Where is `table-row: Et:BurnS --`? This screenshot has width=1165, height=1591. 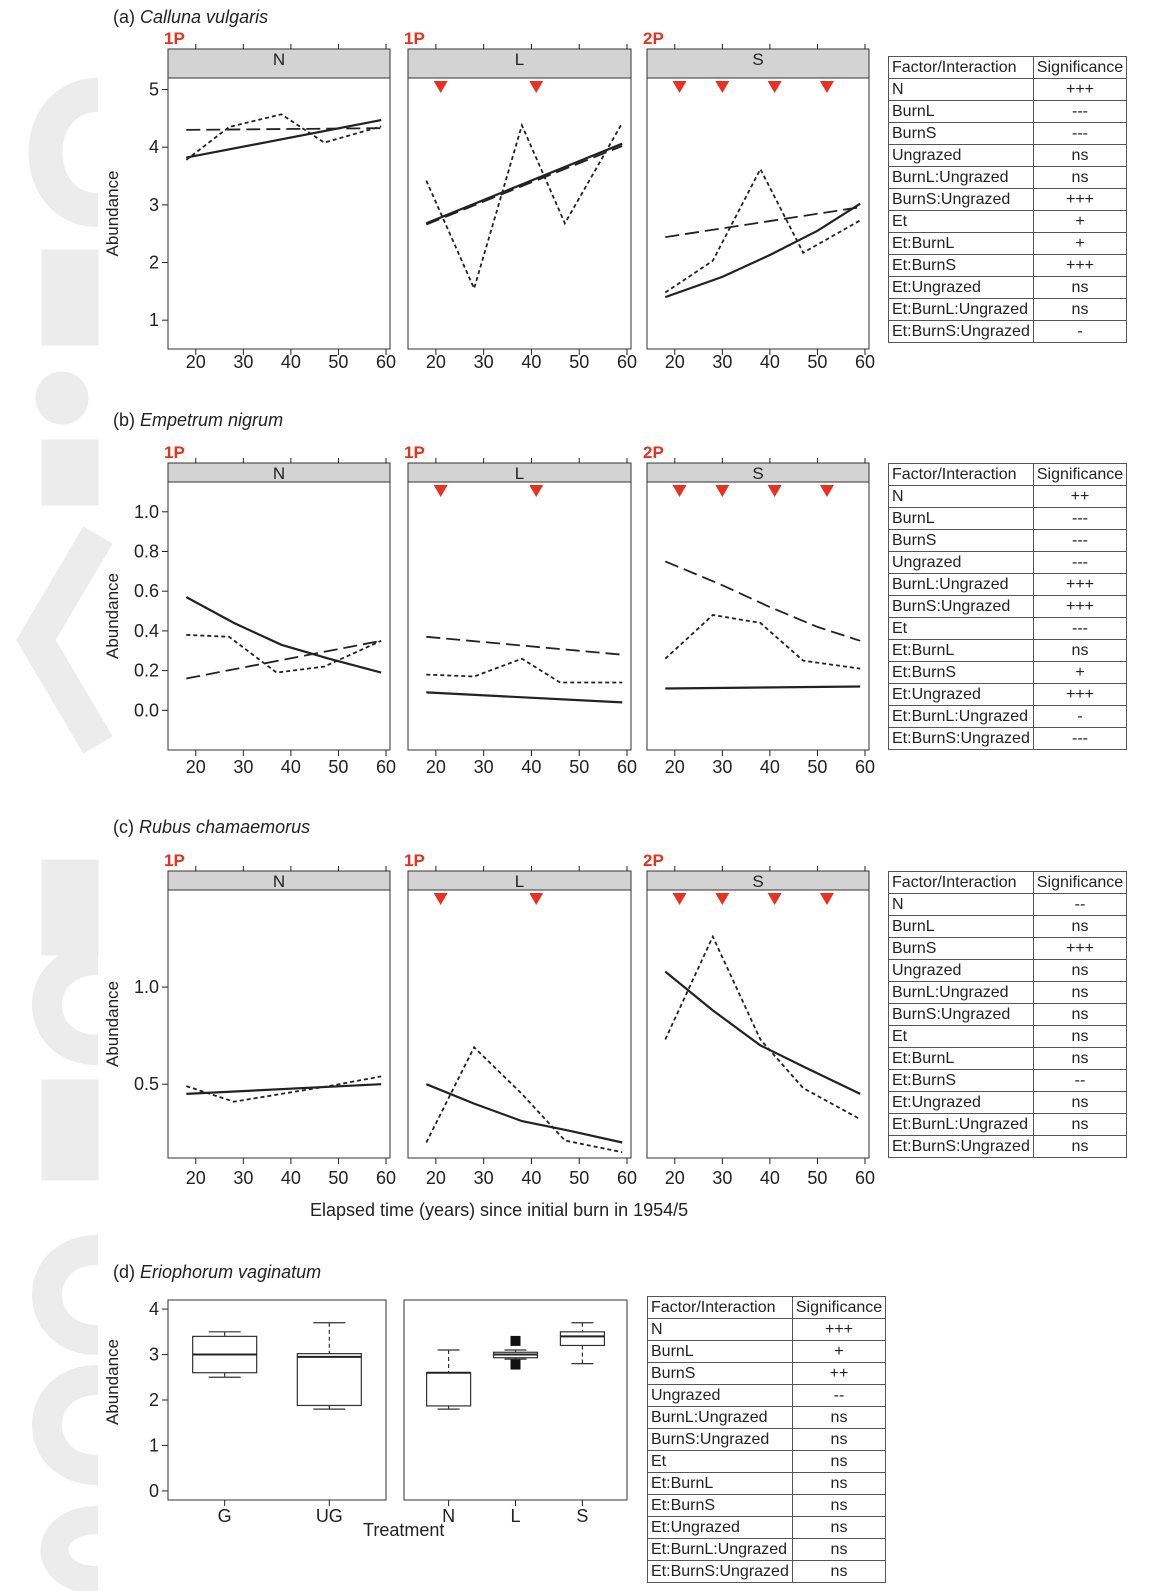
table-row: Et:BurnS -- is located at coordinates (1008, 1080).